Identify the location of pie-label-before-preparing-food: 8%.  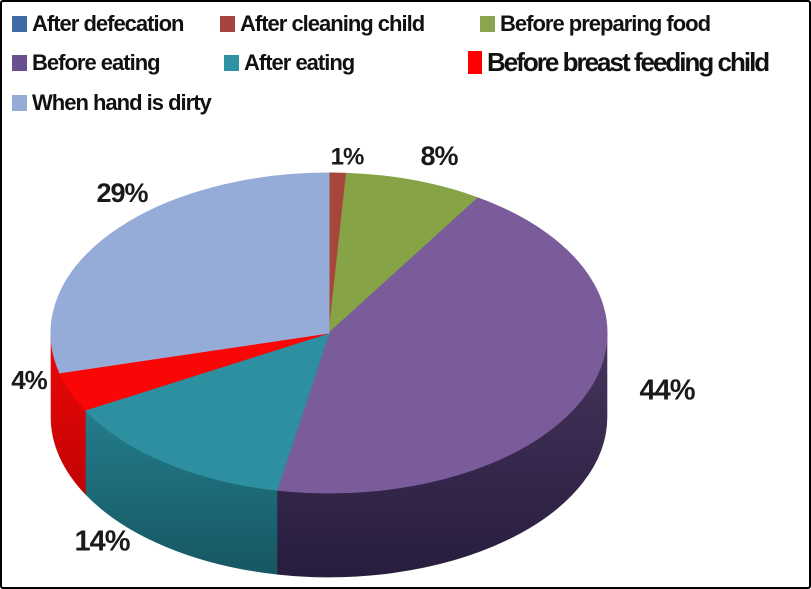
(439, 156).